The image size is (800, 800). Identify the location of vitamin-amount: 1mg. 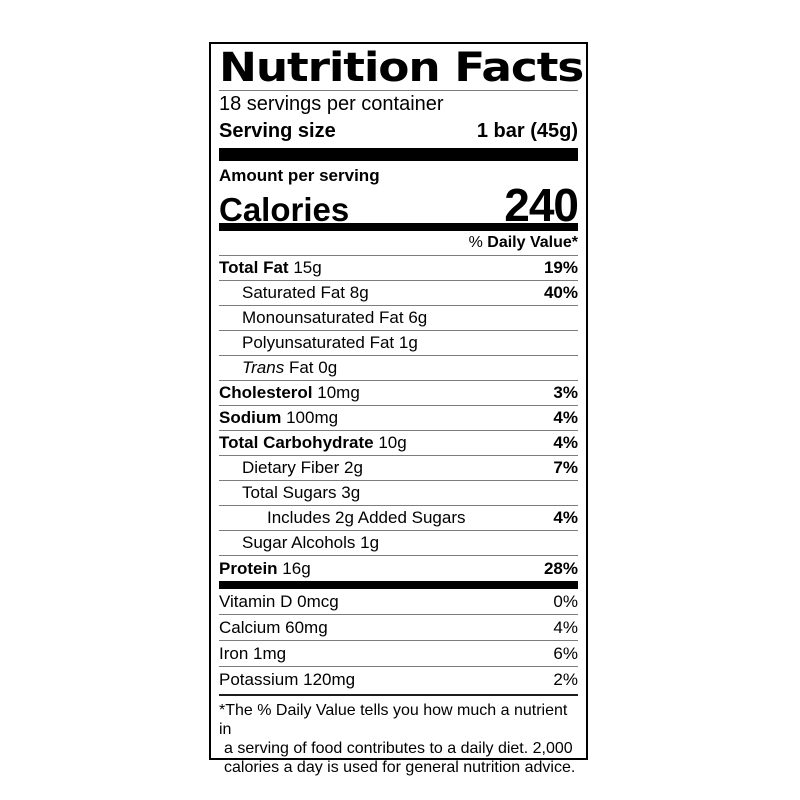
(270, 653).